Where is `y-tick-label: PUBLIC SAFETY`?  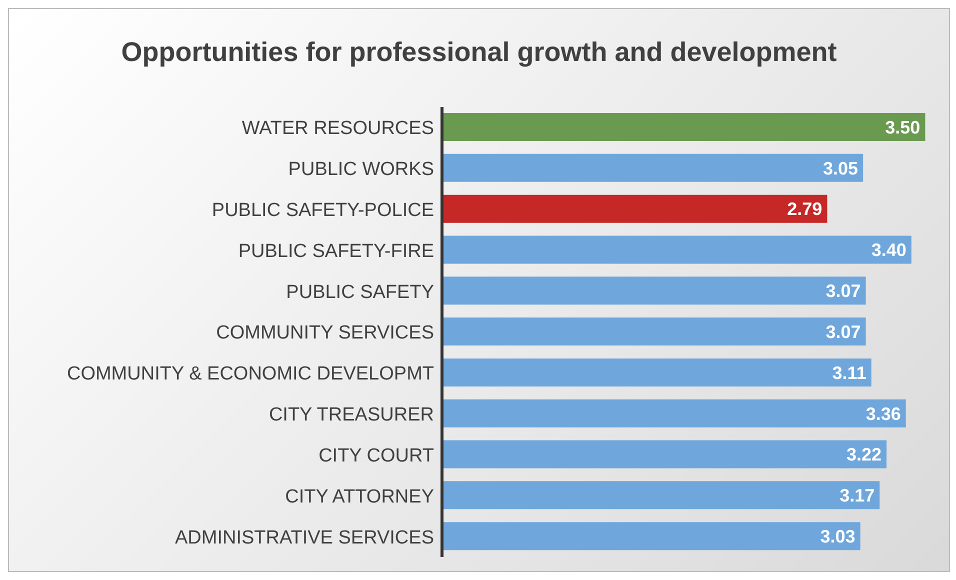
y-tick-label: PUBLIC SAFETY is located at coordinates (360, 292).